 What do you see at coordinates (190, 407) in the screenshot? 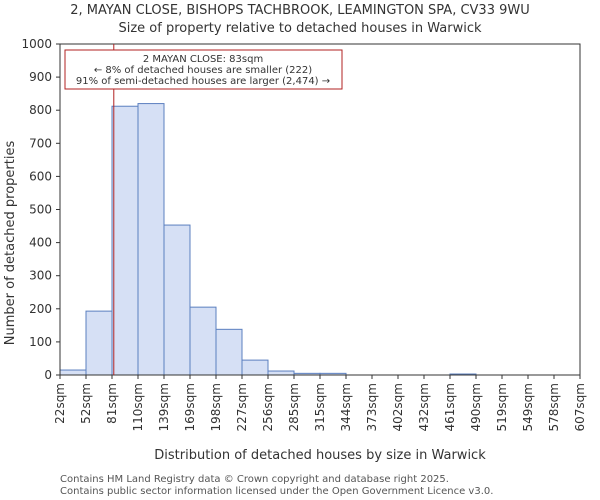
I see `x-tick-label-5: 169sqm` at bounding box center [190, 407].